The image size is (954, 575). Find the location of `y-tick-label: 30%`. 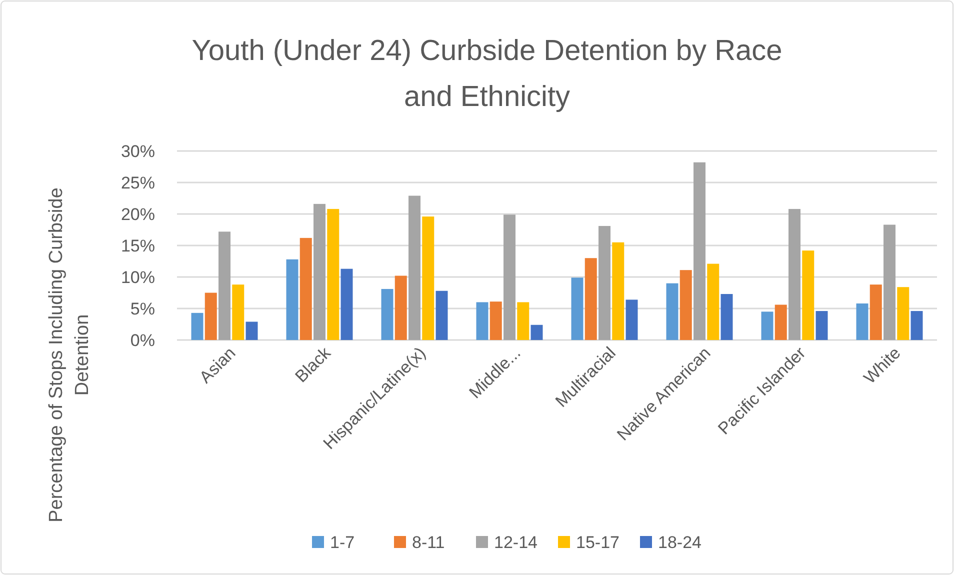

y-tick-label: 30% is located at coordinates (137, 151).